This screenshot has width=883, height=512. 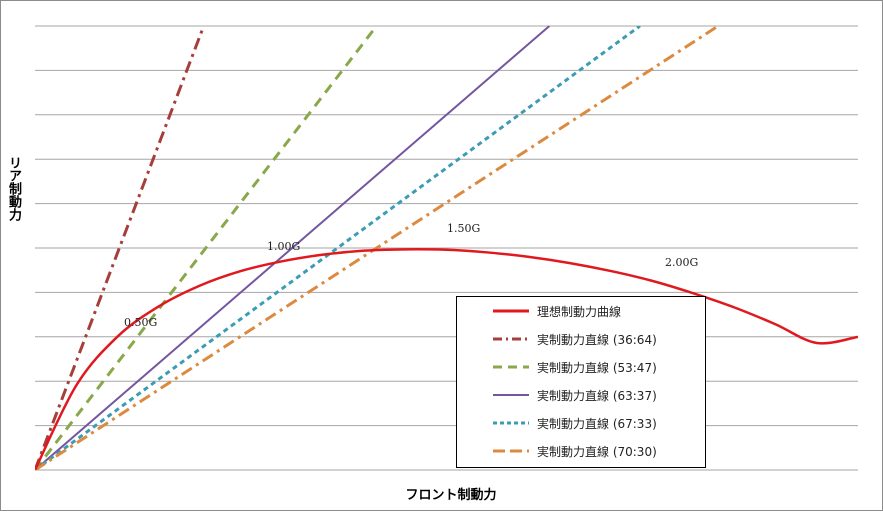 What do you see at coordinates (451, 495) in the screenshot?
I see `x-axis-label: フロント制動力` at bounding box center [451, 495].